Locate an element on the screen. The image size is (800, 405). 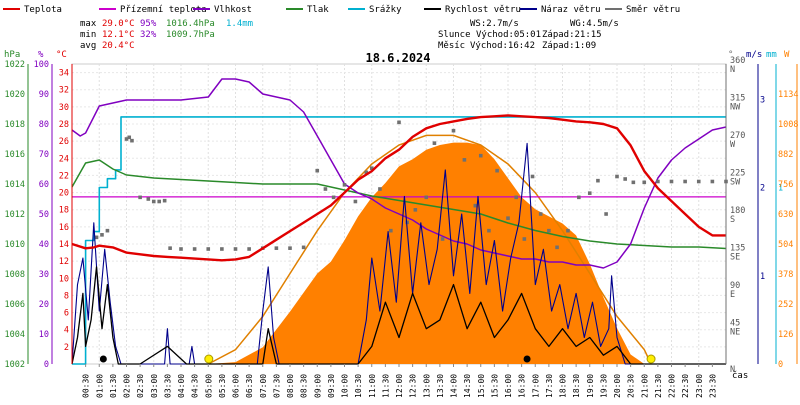
legend-label: Rychlost větru is located at coordinates (483, 10).